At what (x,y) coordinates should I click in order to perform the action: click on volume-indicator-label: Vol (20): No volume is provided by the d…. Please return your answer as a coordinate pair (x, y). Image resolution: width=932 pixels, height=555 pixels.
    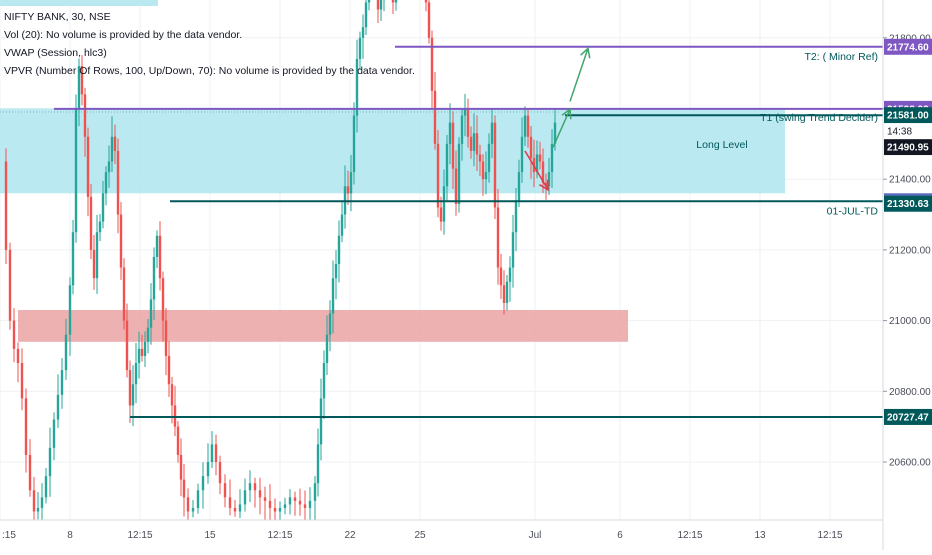
    Looking at the image, I should click on (123, 35).